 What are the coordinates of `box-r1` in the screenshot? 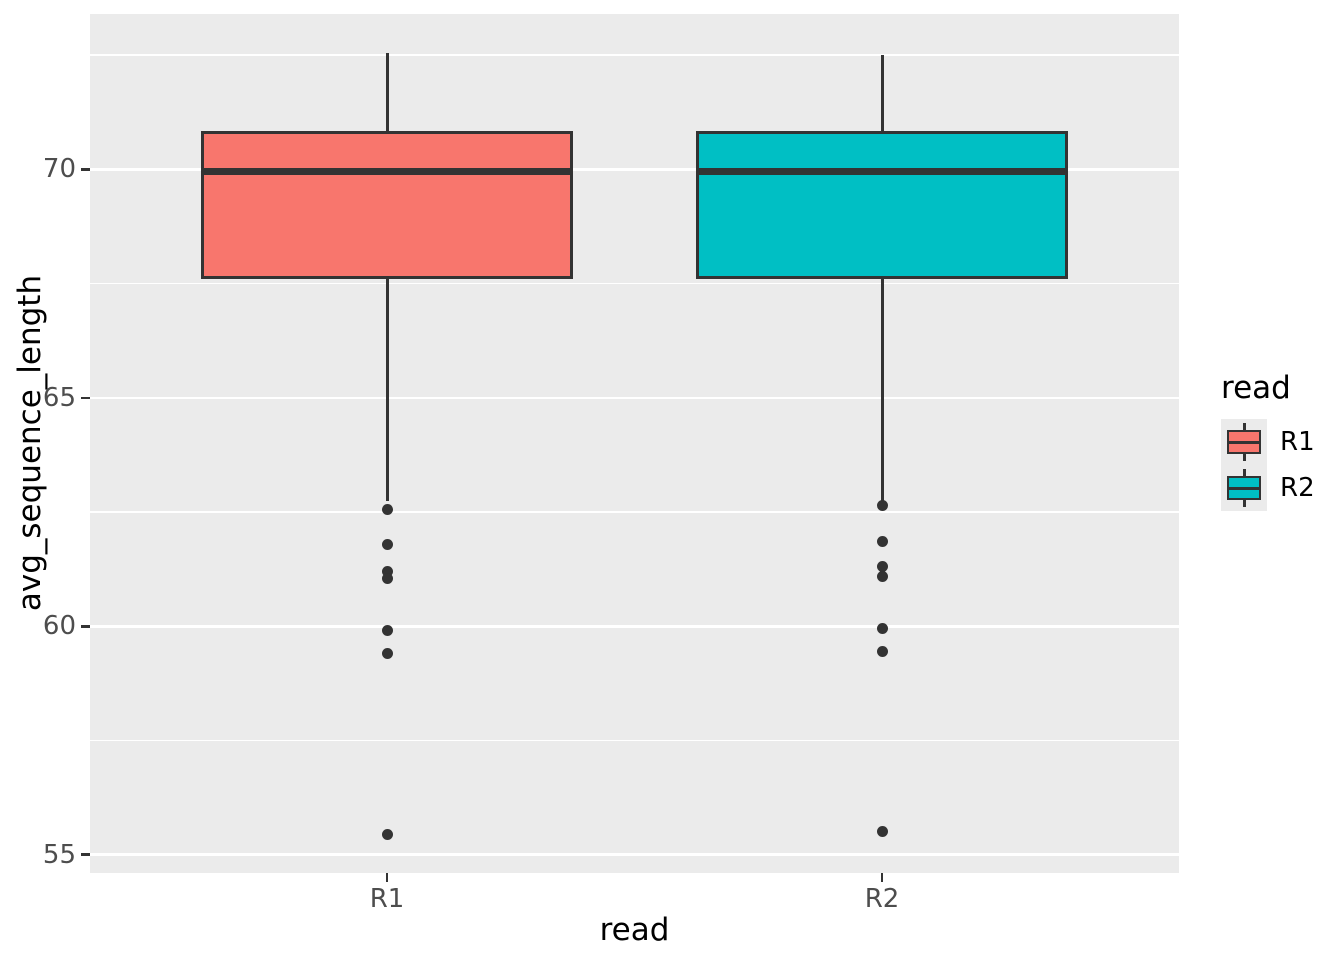 It's located at (387, 204).